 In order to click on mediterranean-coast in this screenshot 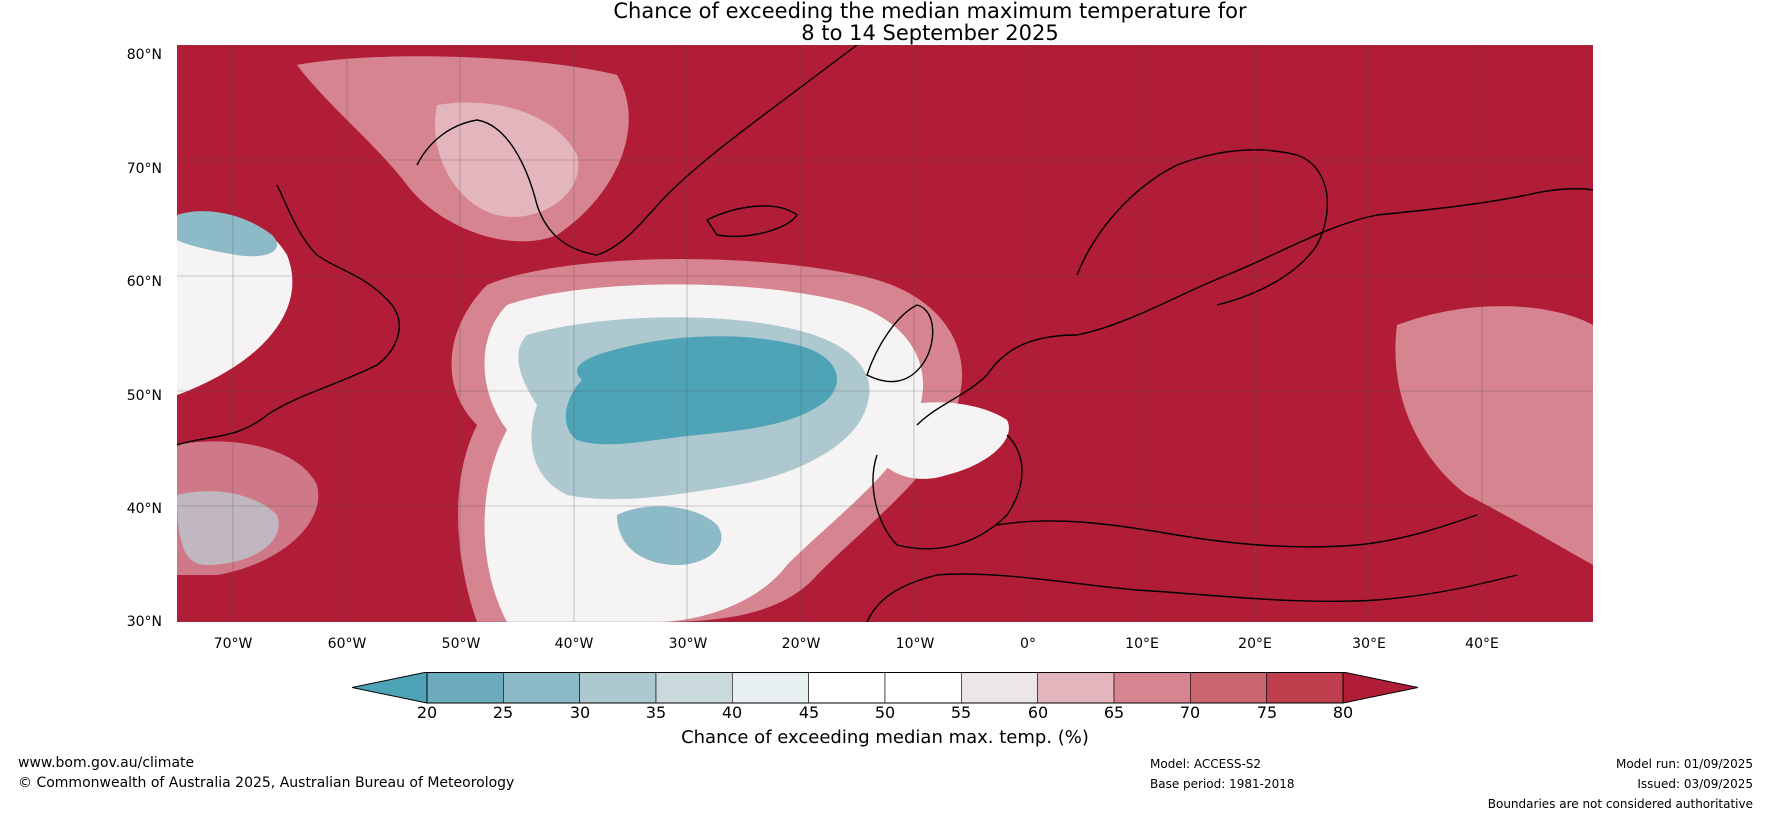, I will do `click(1237, 531)`.